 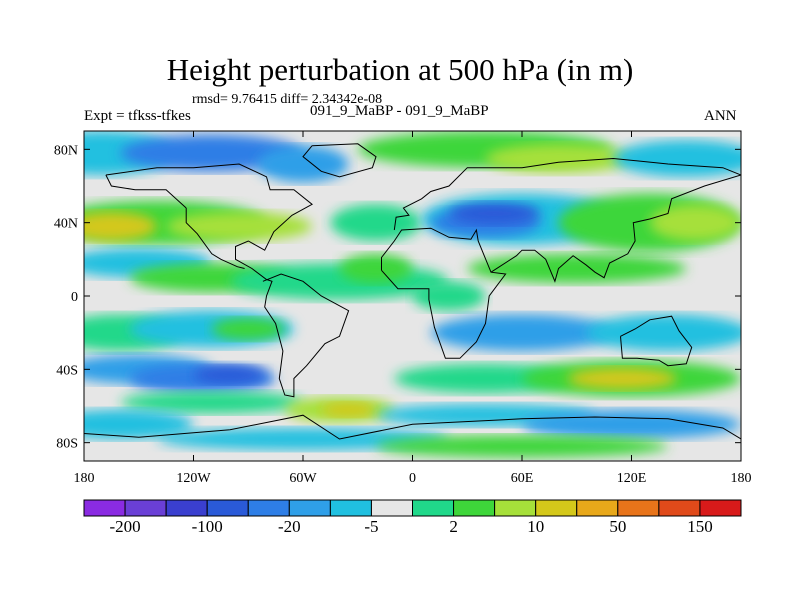 I want to click on colorbar-label: -200, so click(x=124, y=526).